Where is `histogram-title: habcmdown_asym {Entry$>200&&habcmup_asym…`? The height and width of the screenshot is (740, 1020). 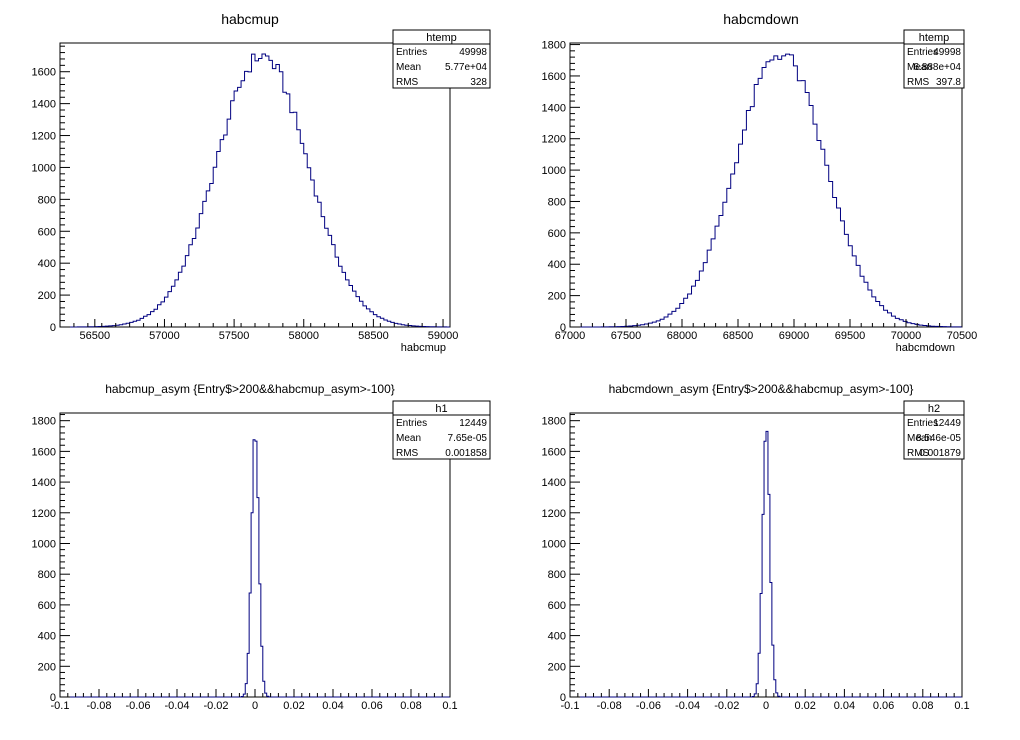 histogram-title: habcmdown_asym {Entry$>200&&habcmup_asym… is located at coordinates (761, 389).